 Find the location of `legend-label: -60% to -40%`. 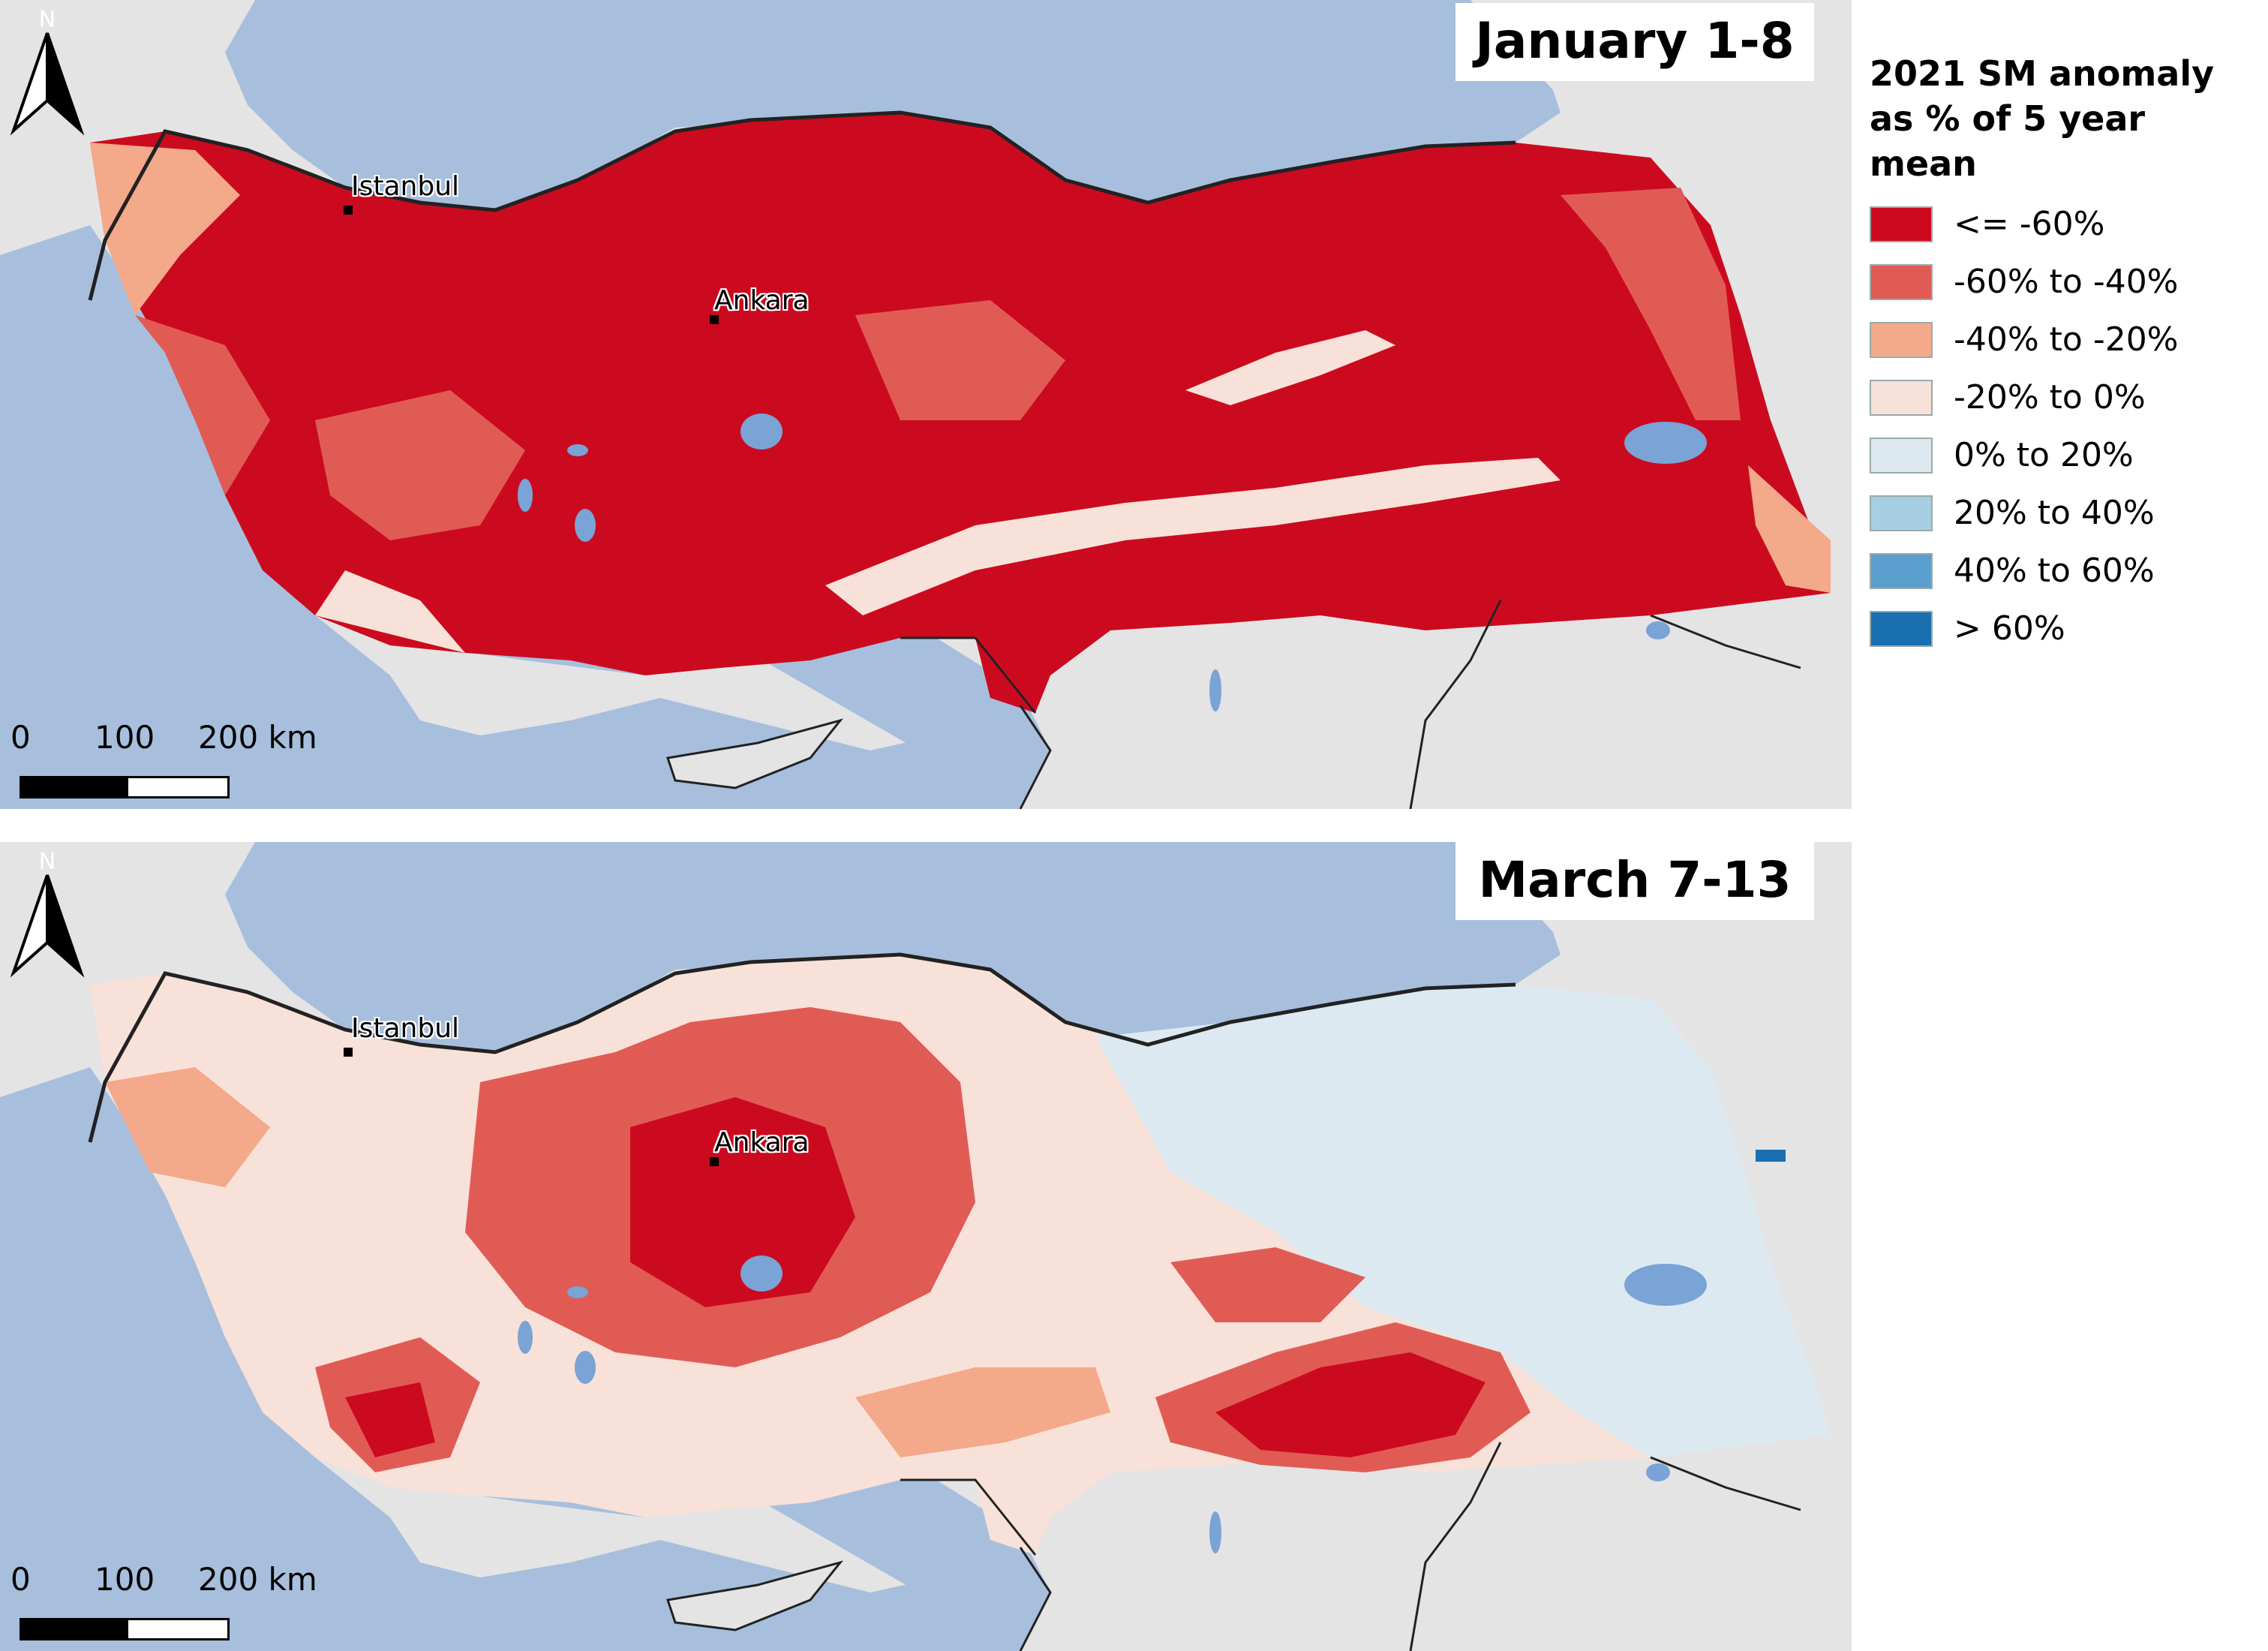

legend-label: -60% to -40% is located at coordinates (2066, 282).